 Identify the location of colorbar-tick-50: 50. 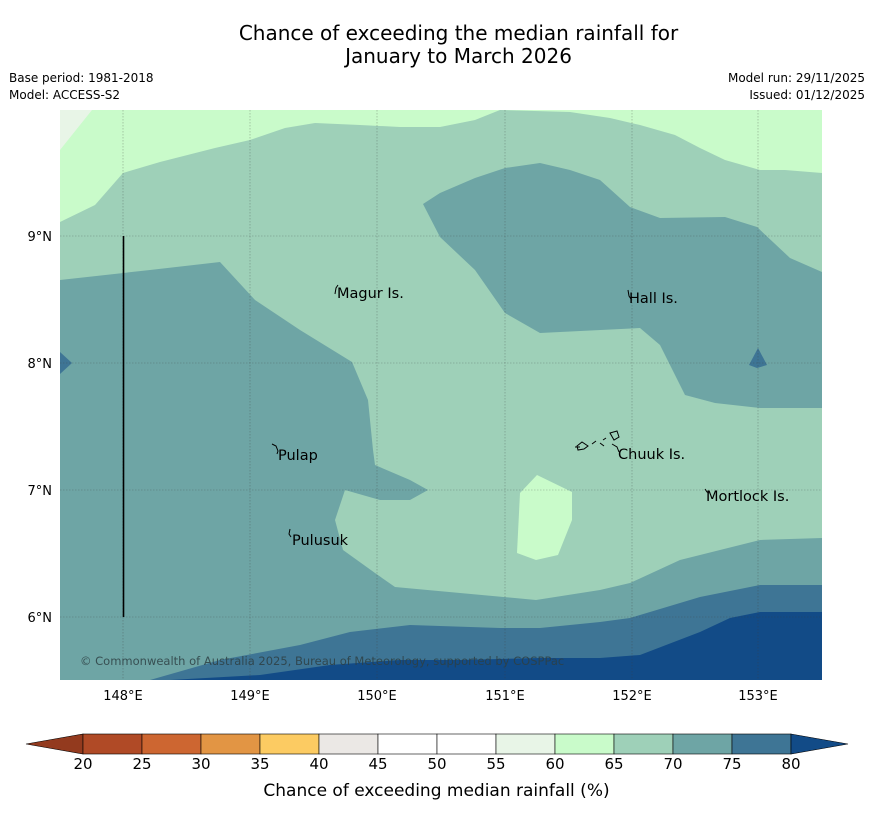
(437, 764).